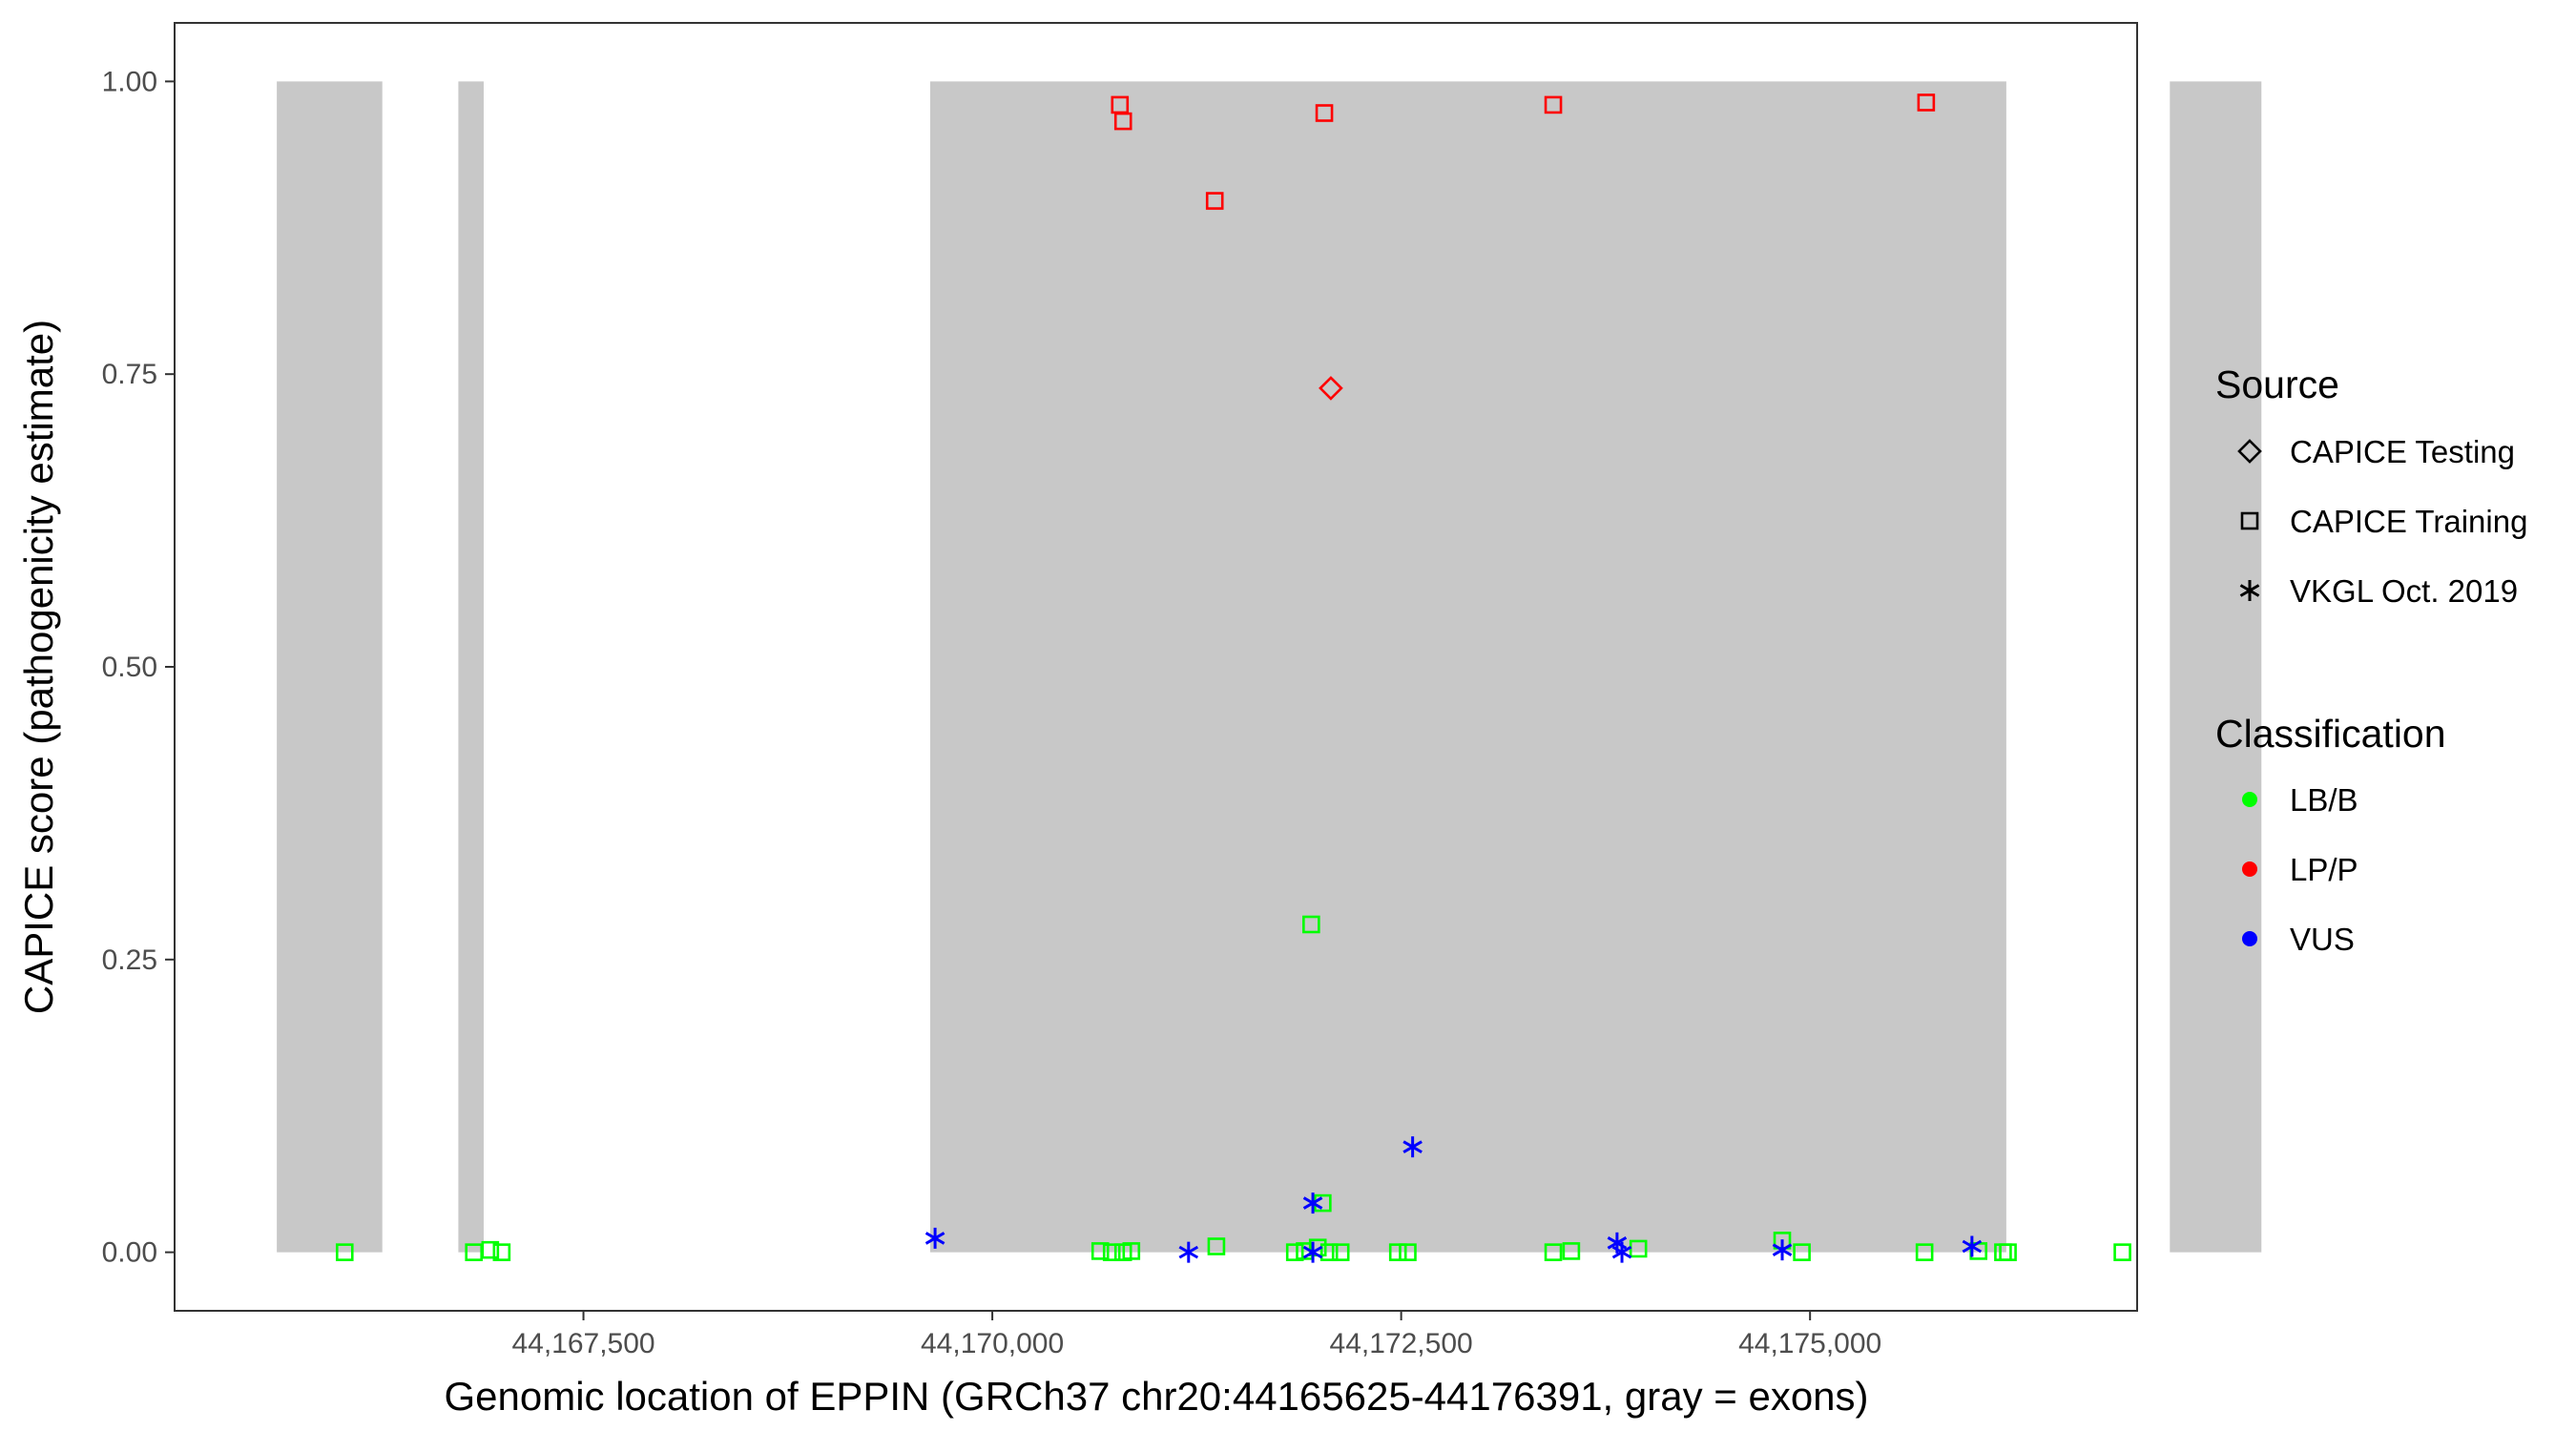 This screenshot has height=1431, width=2576. Describe the element at coordinates (1401, 1343) in the screenshot. I see `x-tick-label: 44,172,500` at that location.